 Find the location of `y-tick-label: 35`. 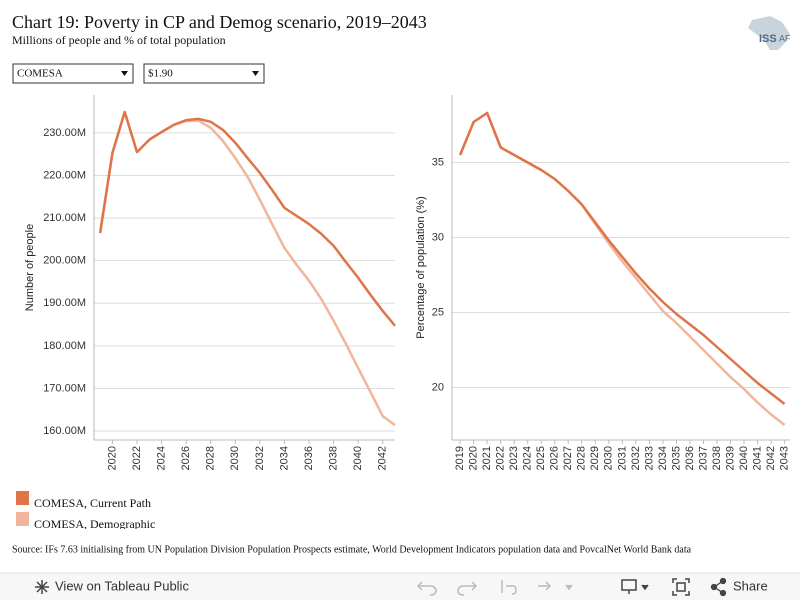

y-tick-label: 35 is located at coordinates (438, 162).